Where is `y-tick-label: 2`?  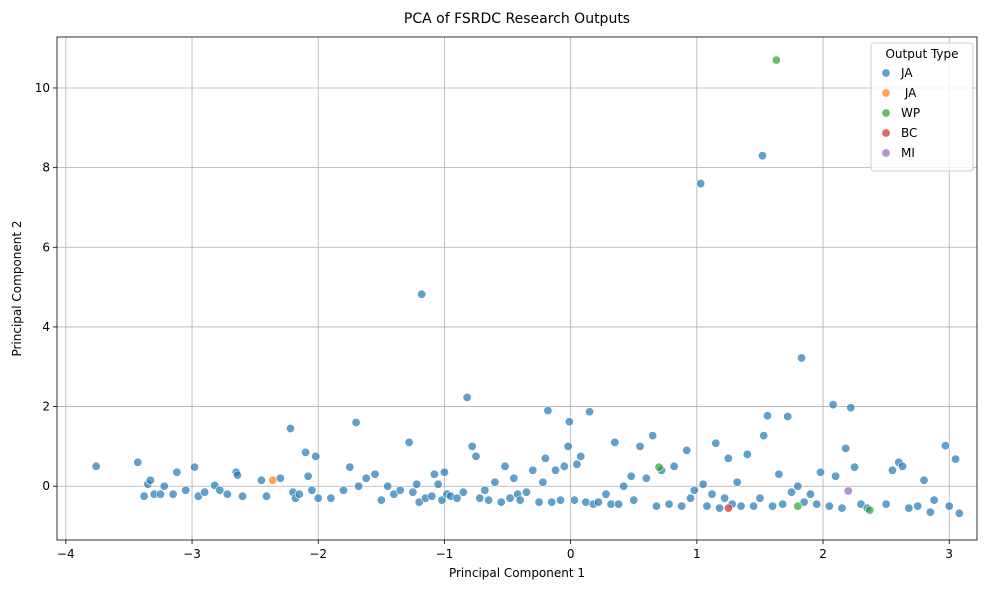 y-tick-label: 2 is located at coordinates (46, 407).